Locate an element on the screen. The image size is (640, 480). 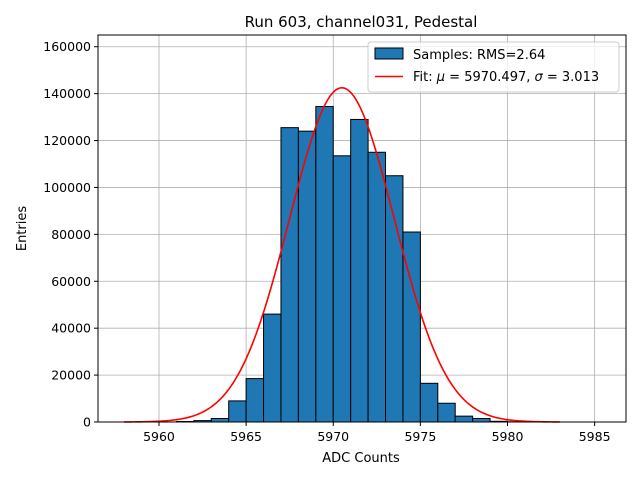
y-tick-label: 80000 is located at coordinates (71, 234).